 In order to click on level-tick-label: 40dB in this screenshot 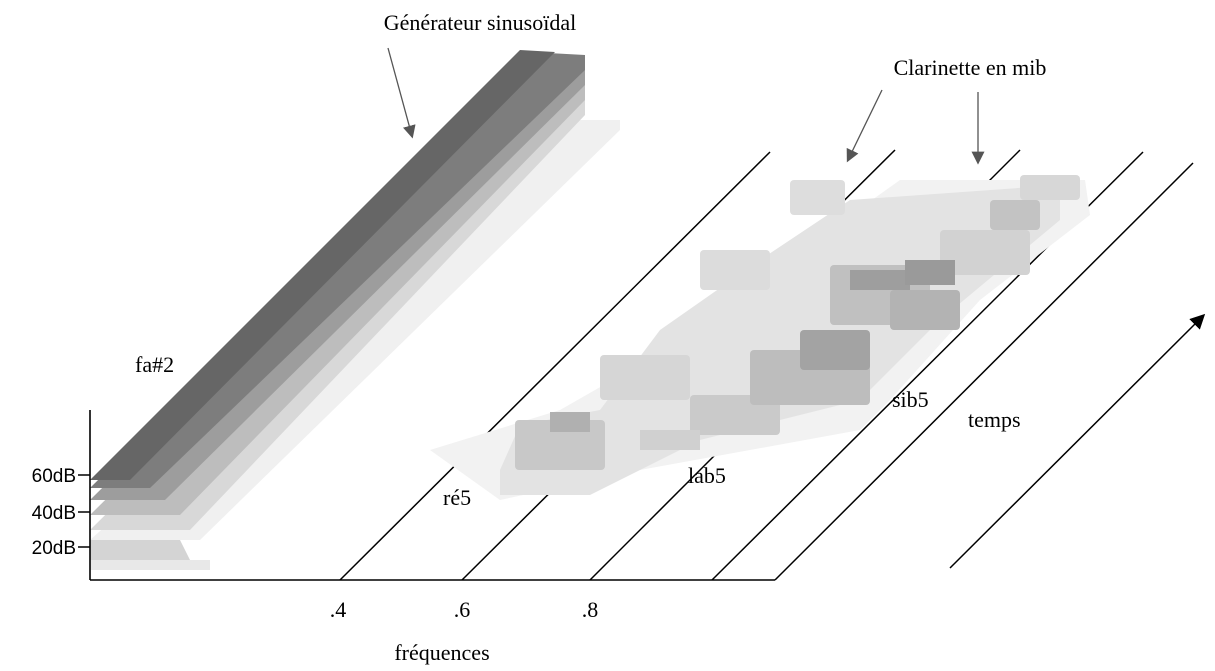, I will do `click(54, 513)`.